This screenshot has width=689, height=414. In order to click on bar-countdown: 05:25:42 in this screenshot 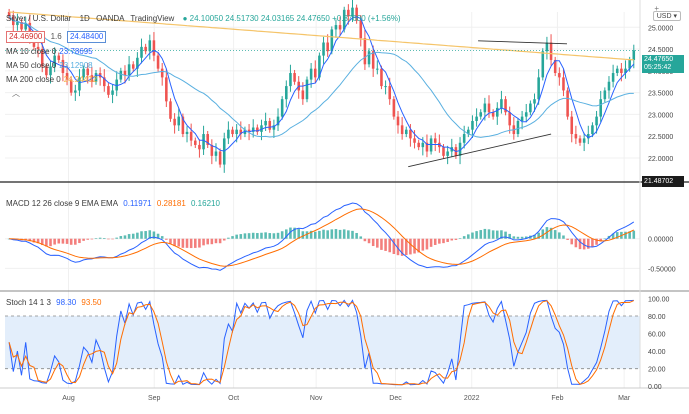, I will do `click(658, 67)`.